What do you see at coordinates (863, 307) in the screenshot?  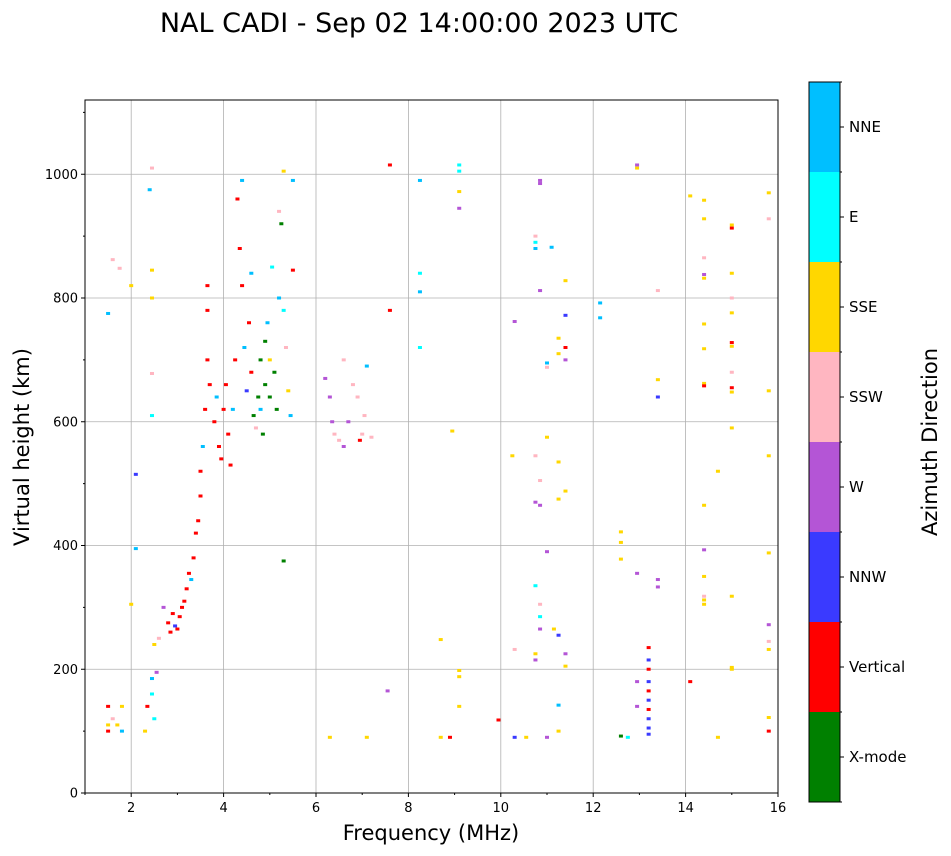 I see `colorbar-label-sse: SSE` at bounding box center [863, 307].